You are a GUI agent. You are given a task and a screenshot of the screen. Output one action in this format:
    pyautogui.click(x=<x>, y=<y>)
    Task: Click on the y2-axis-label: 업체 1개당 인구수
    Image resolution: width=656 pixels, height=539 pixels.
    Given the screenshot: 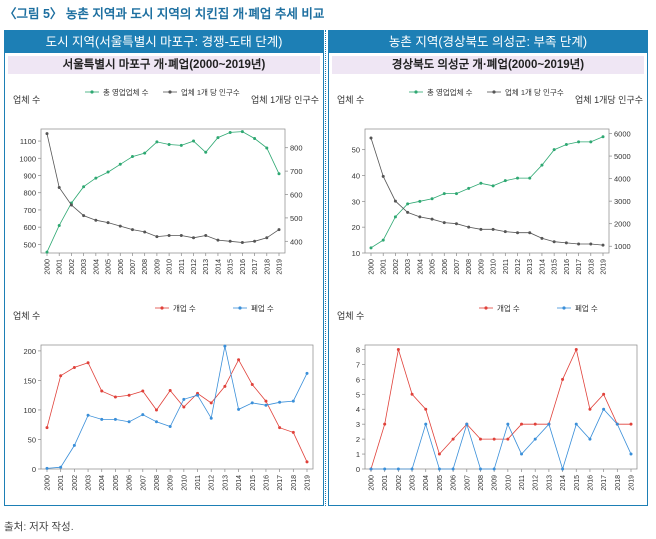 What is the action you would take?
    pyautogui.click(x=609, y=100)
    